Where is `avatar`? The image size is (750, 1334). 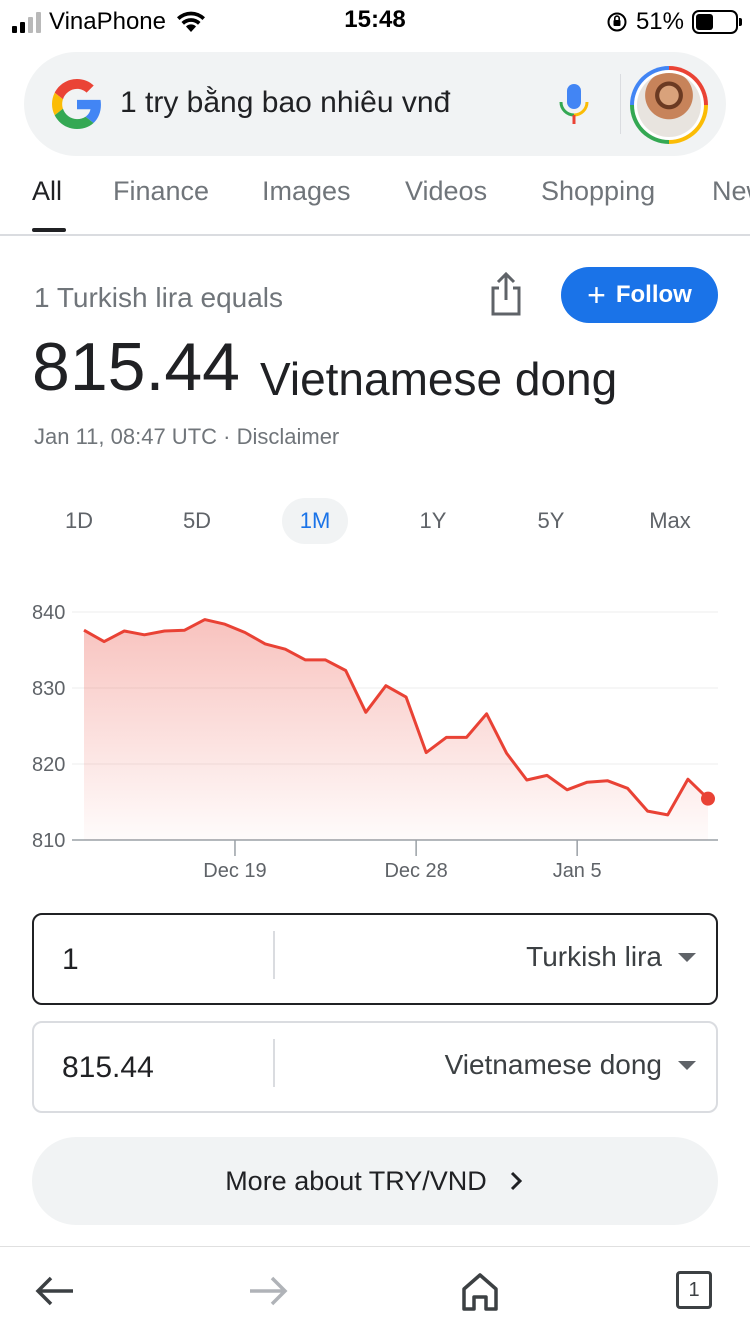 avatar is located at coordinates (669, 105).